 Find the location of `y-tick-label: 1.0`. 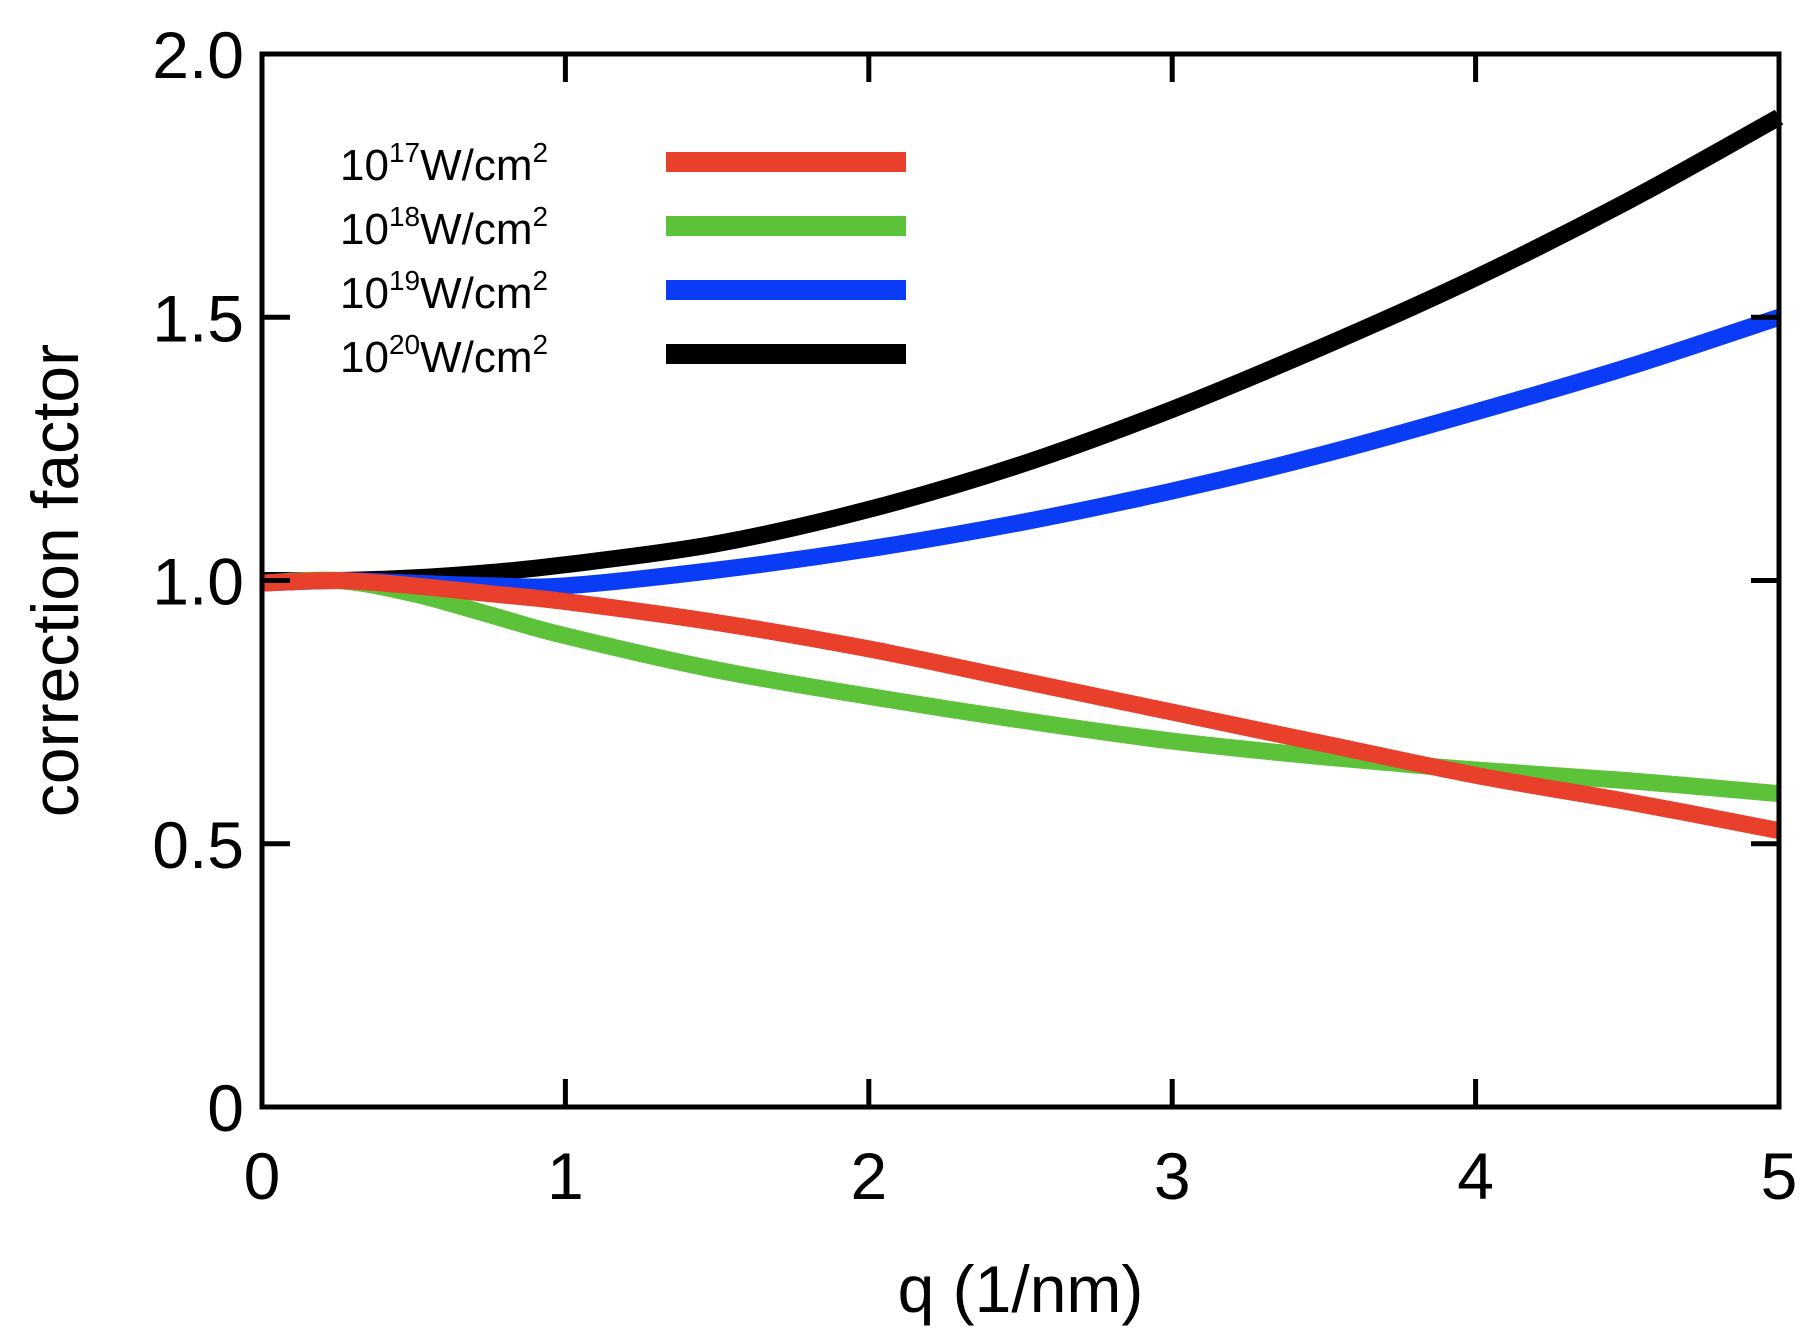

y-tick-label: 1.0 is located at coordinates (198, 582).